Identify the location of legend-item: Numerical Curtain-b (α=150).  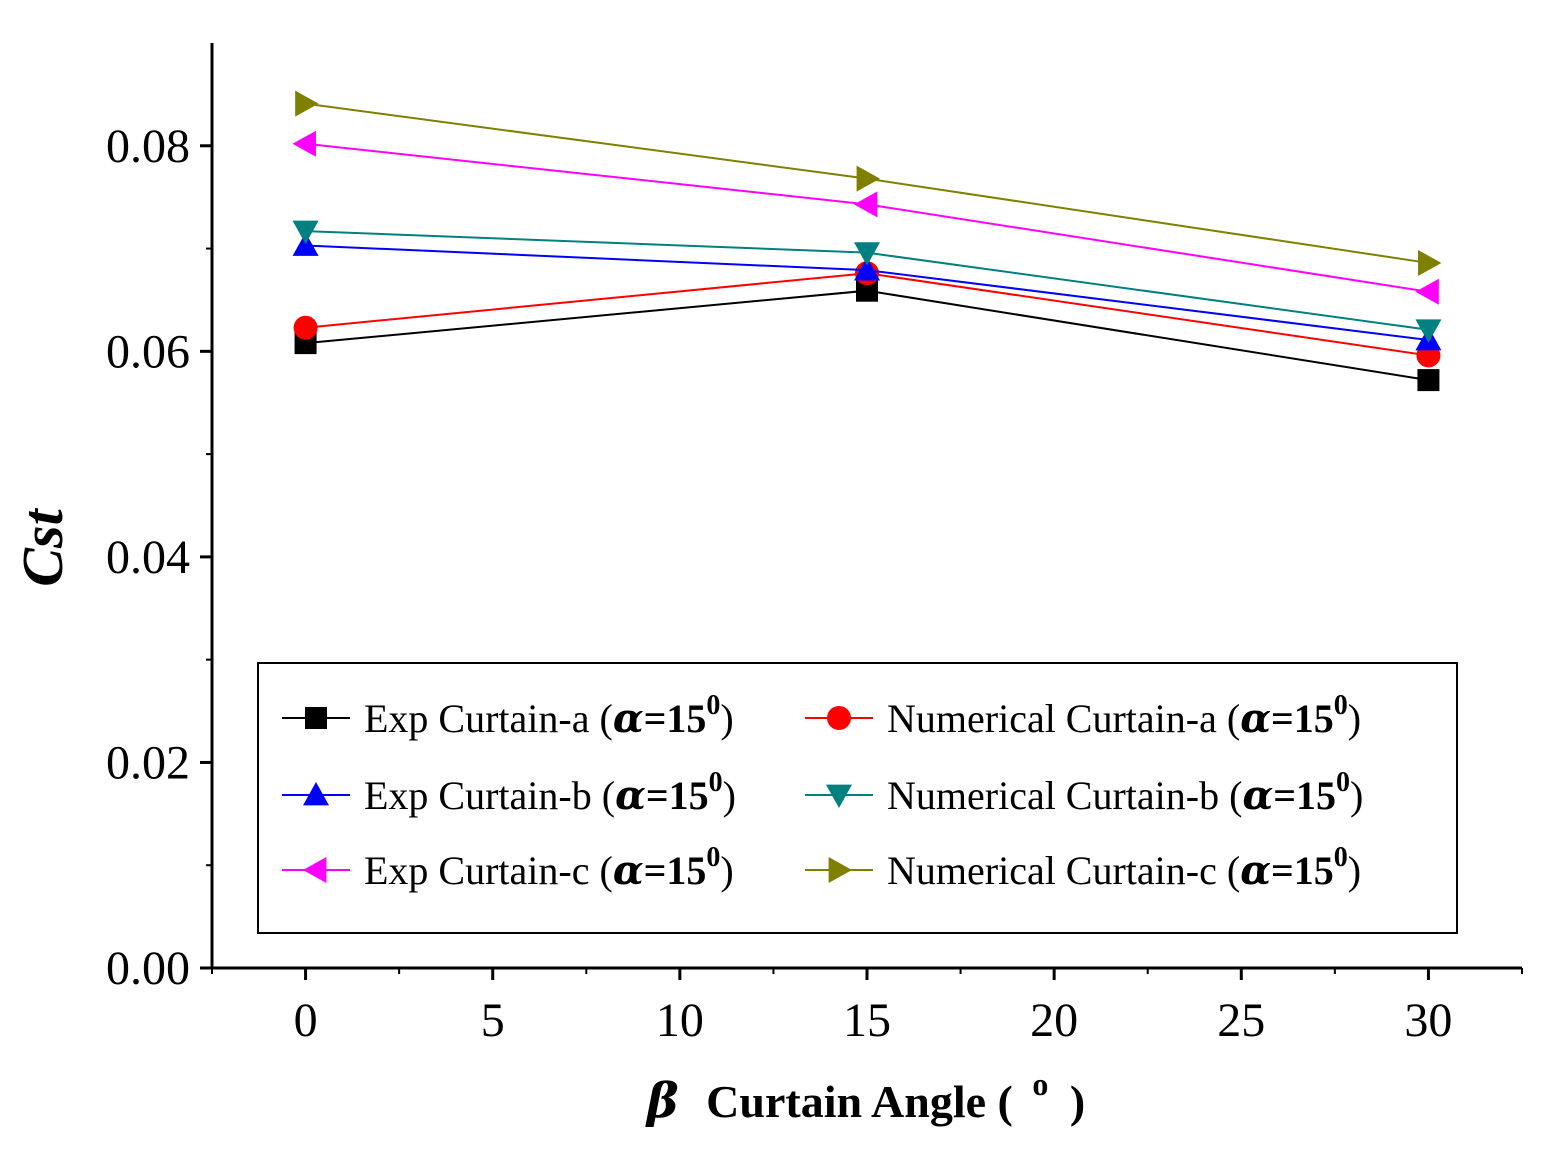
(1084, 793).